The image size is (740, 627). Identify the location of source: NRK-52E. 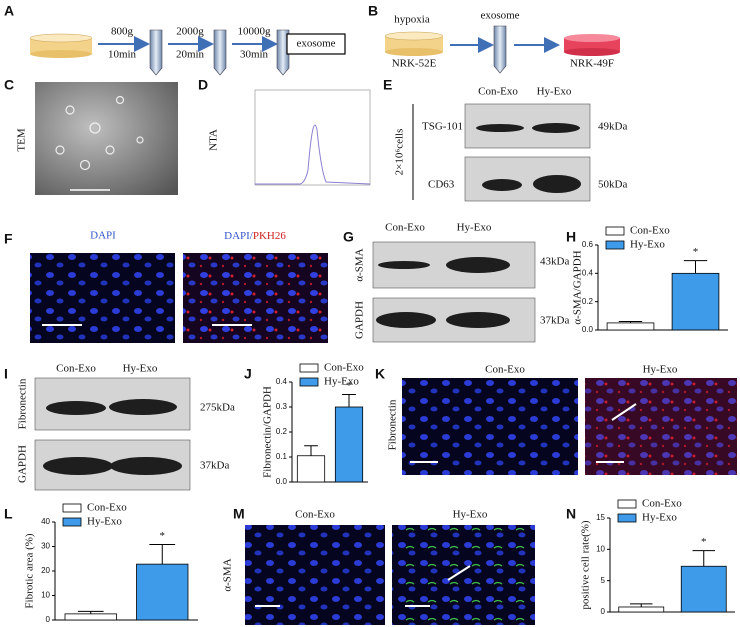
(414, 64).